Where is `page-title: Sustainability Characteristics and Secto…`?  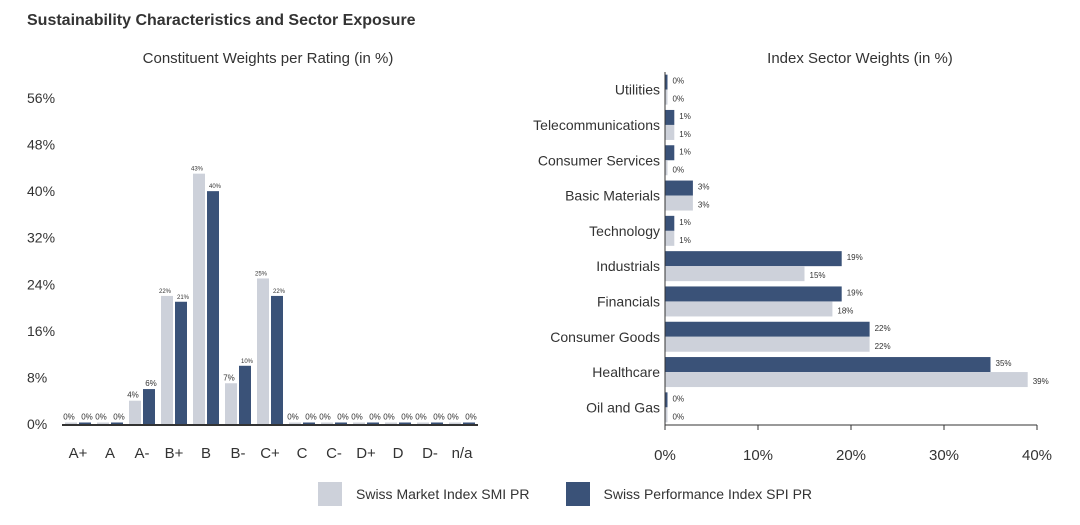
page-title: Sustainability Characteristics and Secto… is located at coordinates (221, 20).